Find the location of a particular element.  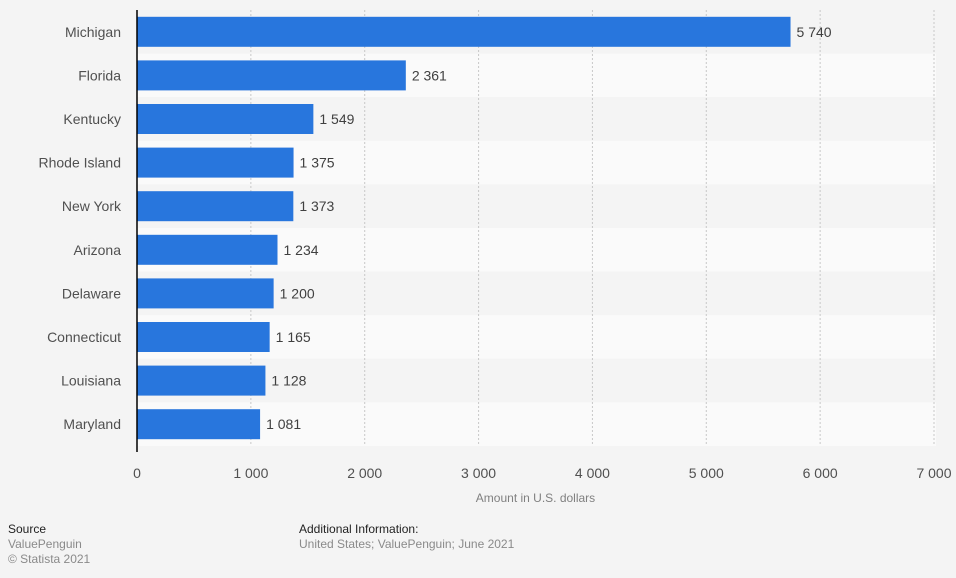

category-label: Arizona is located at coordinates (98, 250).